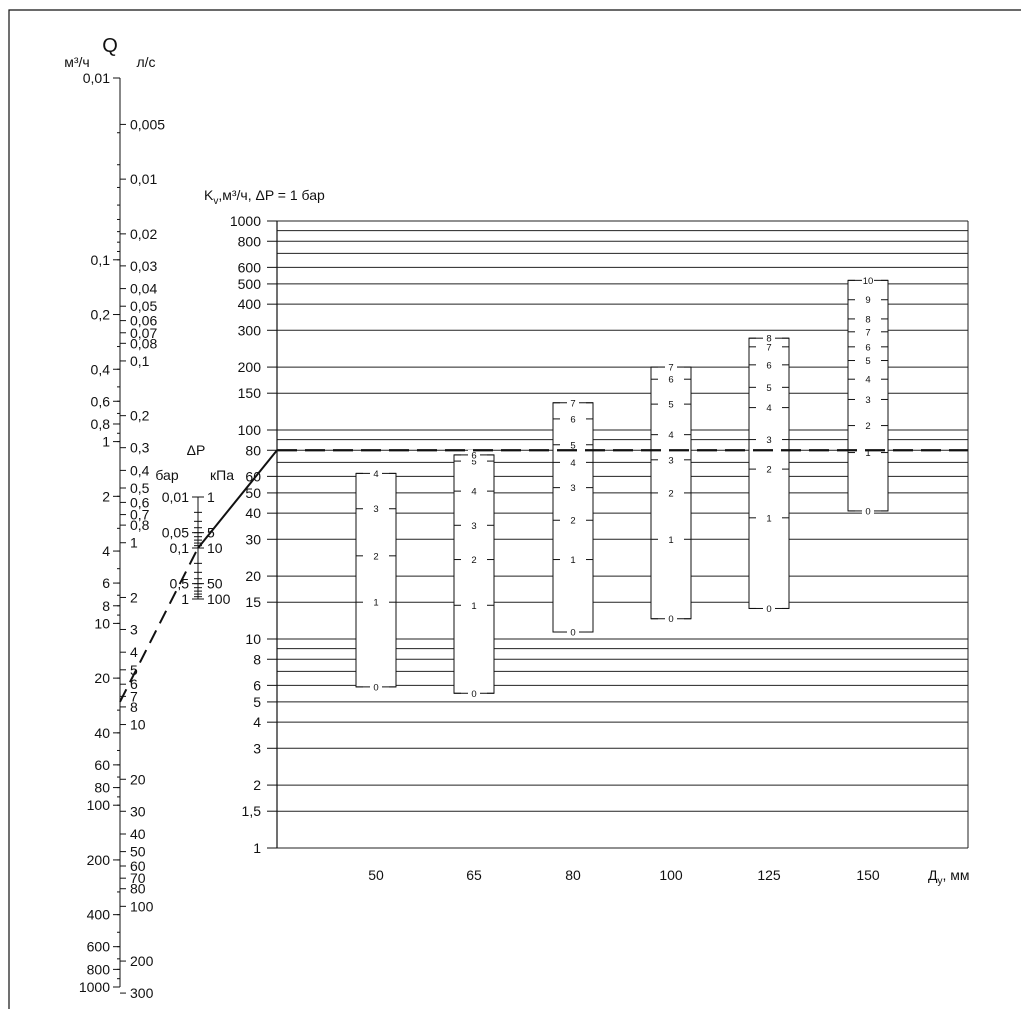 The image size is (1021, 1014). Describe the element at coordinates (140, 470) in the screenshot. I see `q-lps-label: 0,4` at that location.